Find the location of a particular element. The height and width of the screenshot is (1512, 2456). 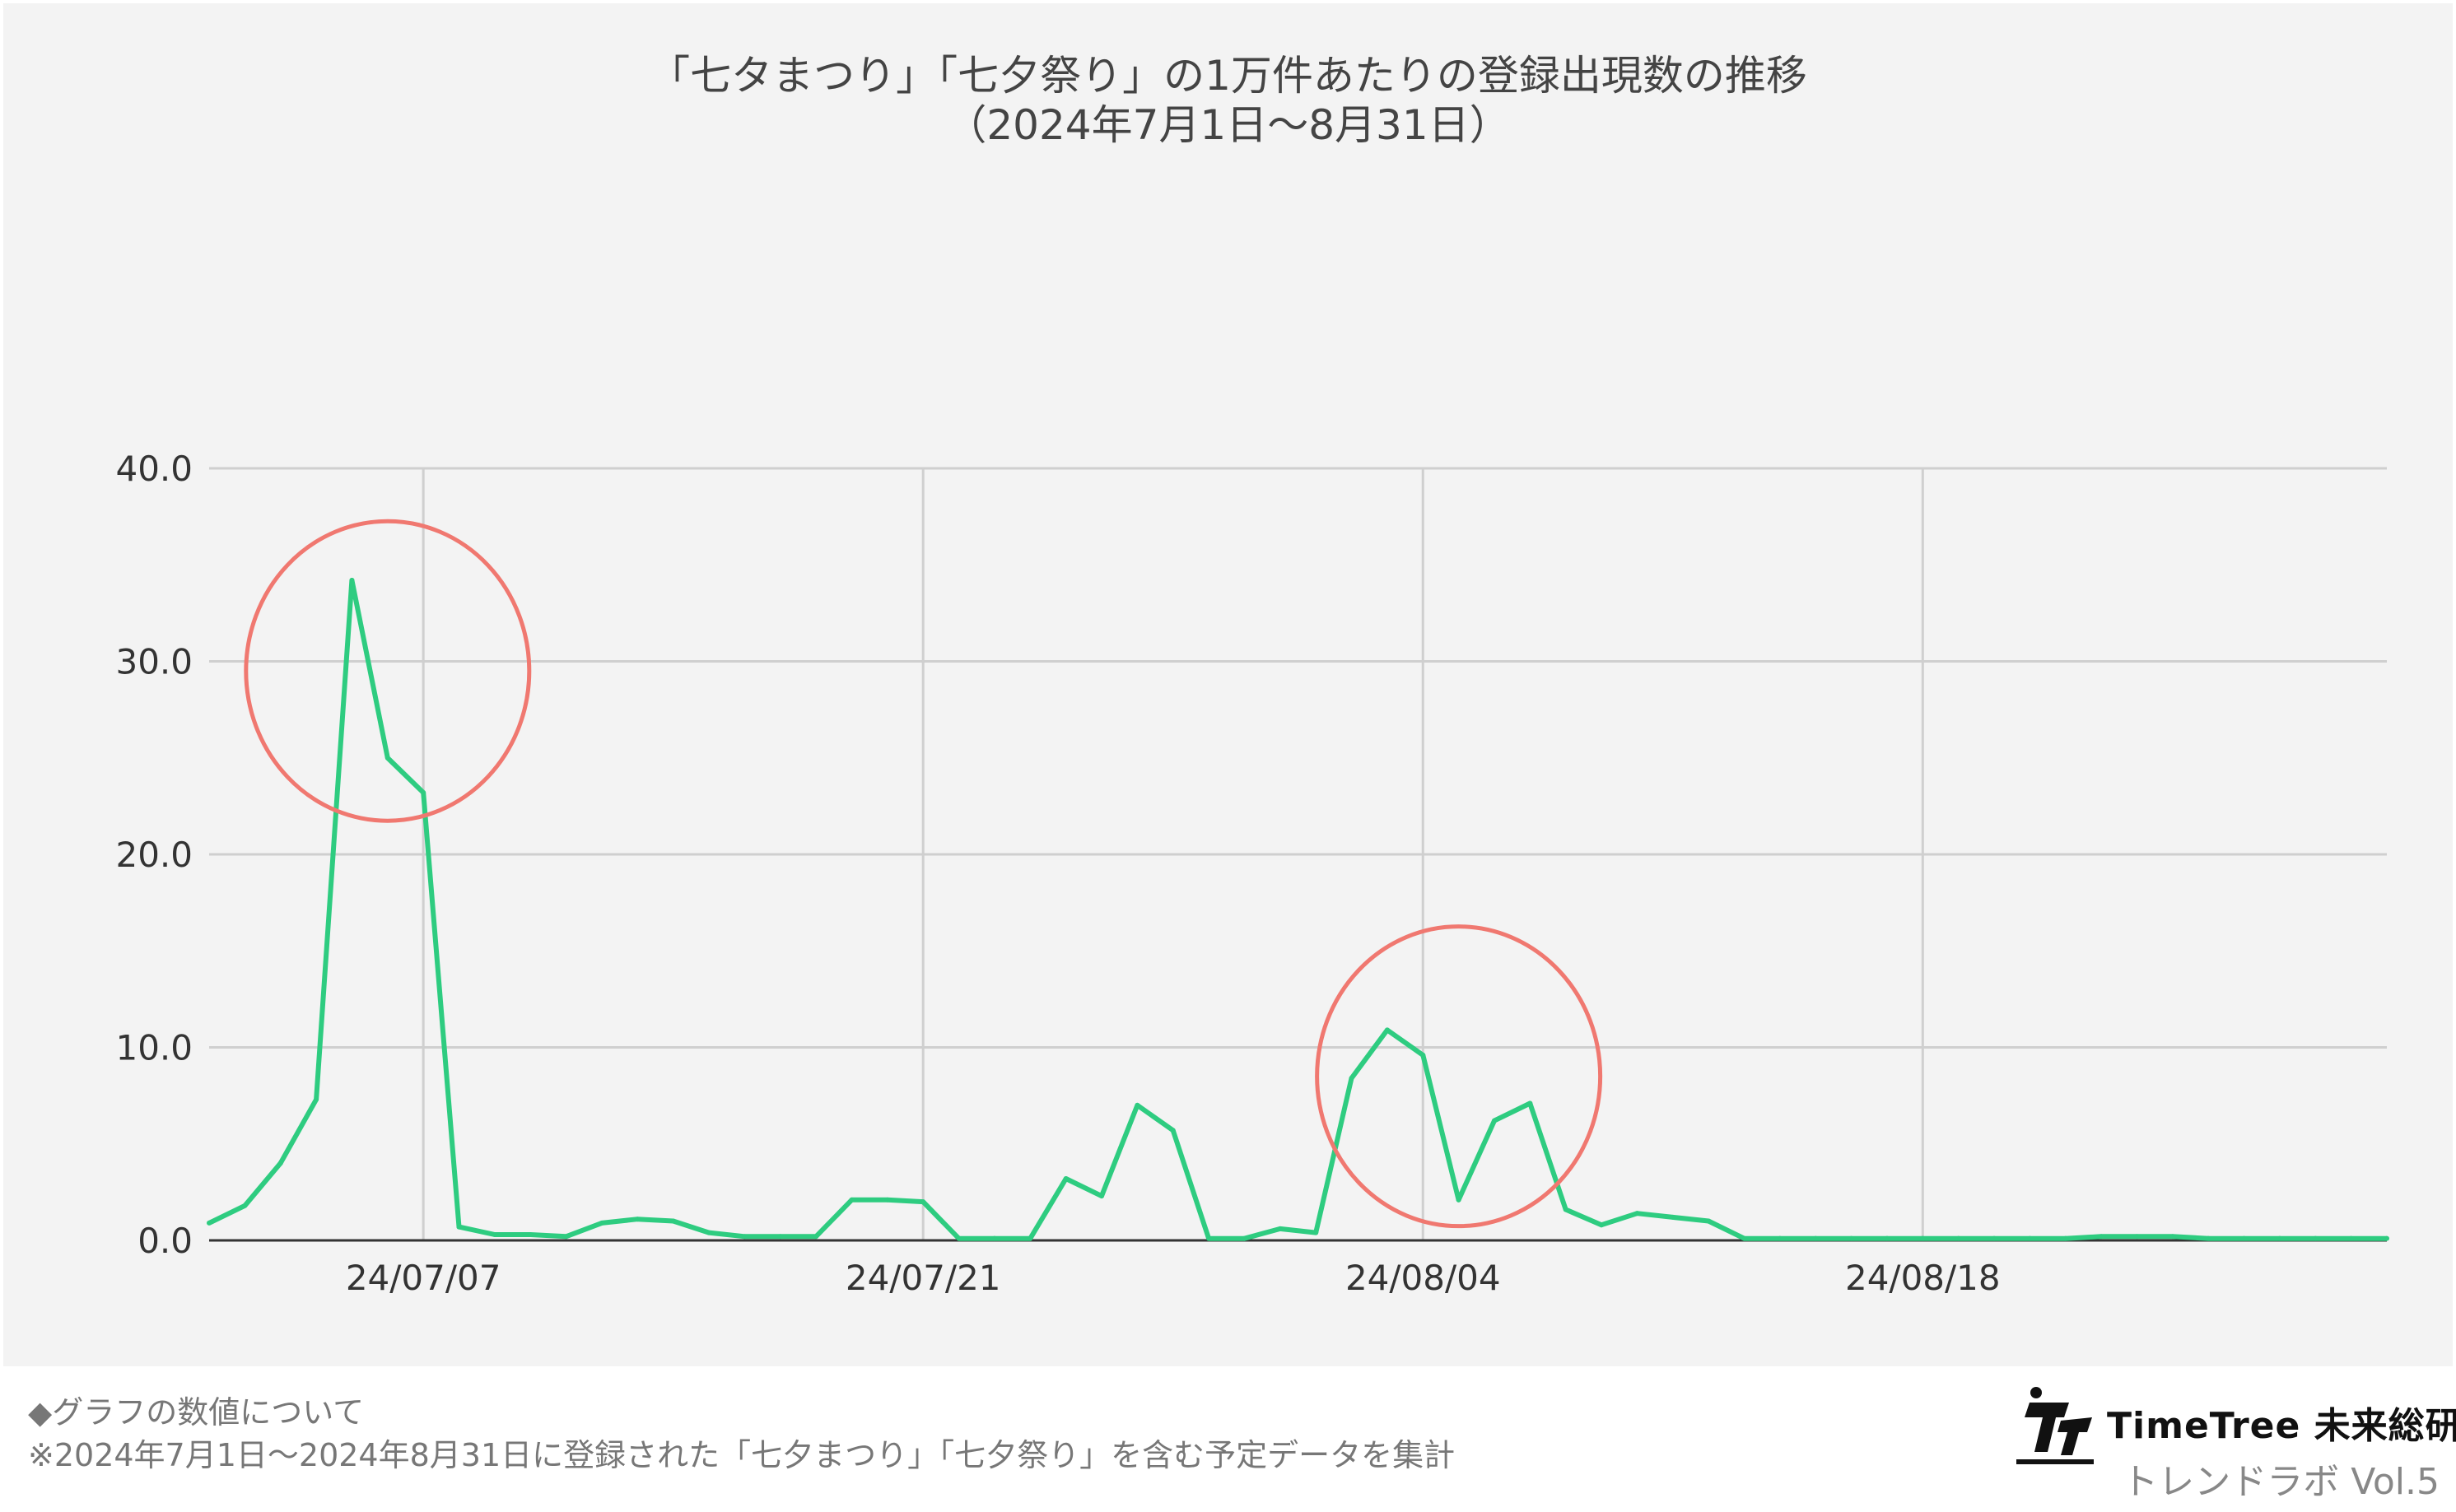

y-tick-label: 20.0 is located at coordinates (154, 855).